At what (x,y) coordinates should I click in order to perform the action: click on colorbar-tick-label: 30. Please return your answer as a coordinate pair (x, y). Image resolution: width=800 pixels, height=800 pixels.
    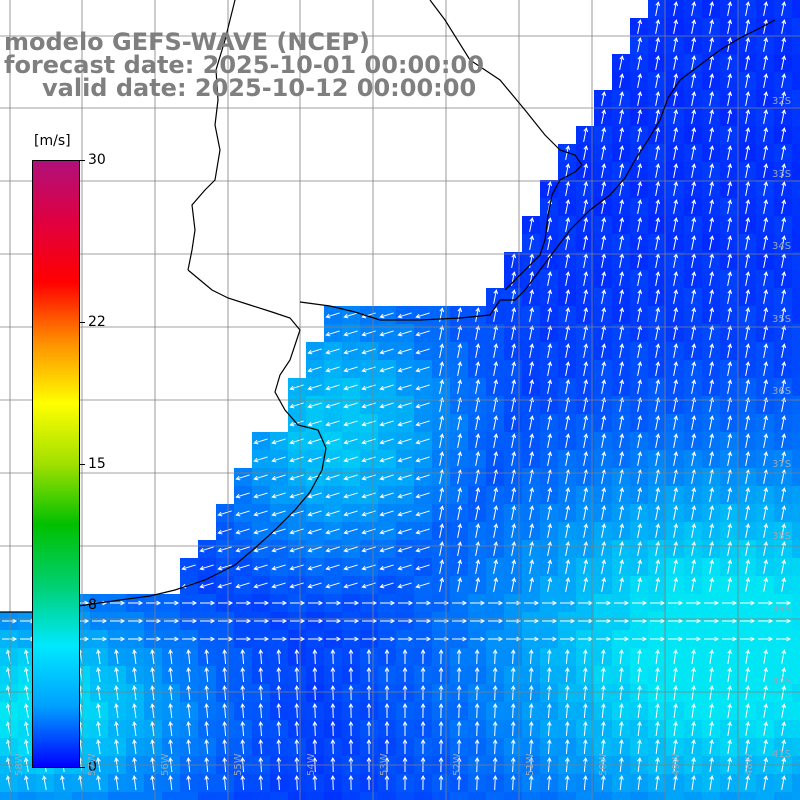
    Looking at the image, I should click on (97, 160).